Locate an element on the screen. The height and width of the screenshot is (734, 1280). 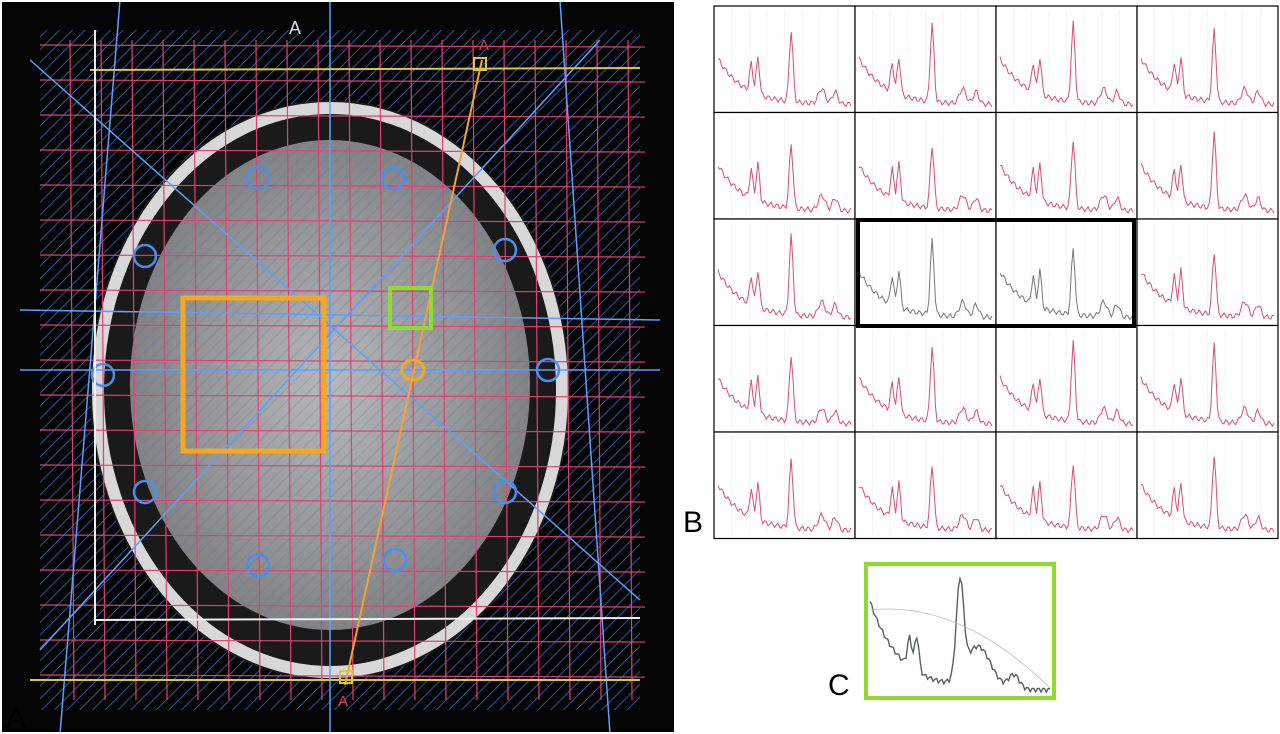
baseline is located at coordinates (960, 648).